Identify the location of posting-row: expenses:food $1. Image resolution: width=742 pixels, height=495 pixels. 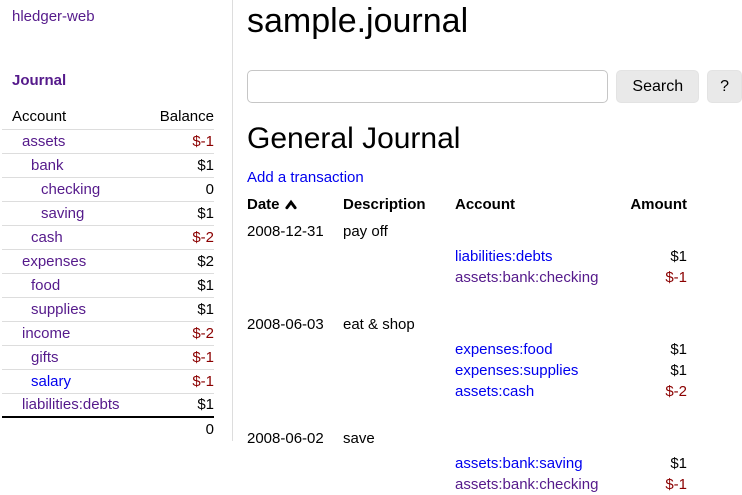
(467, 349).